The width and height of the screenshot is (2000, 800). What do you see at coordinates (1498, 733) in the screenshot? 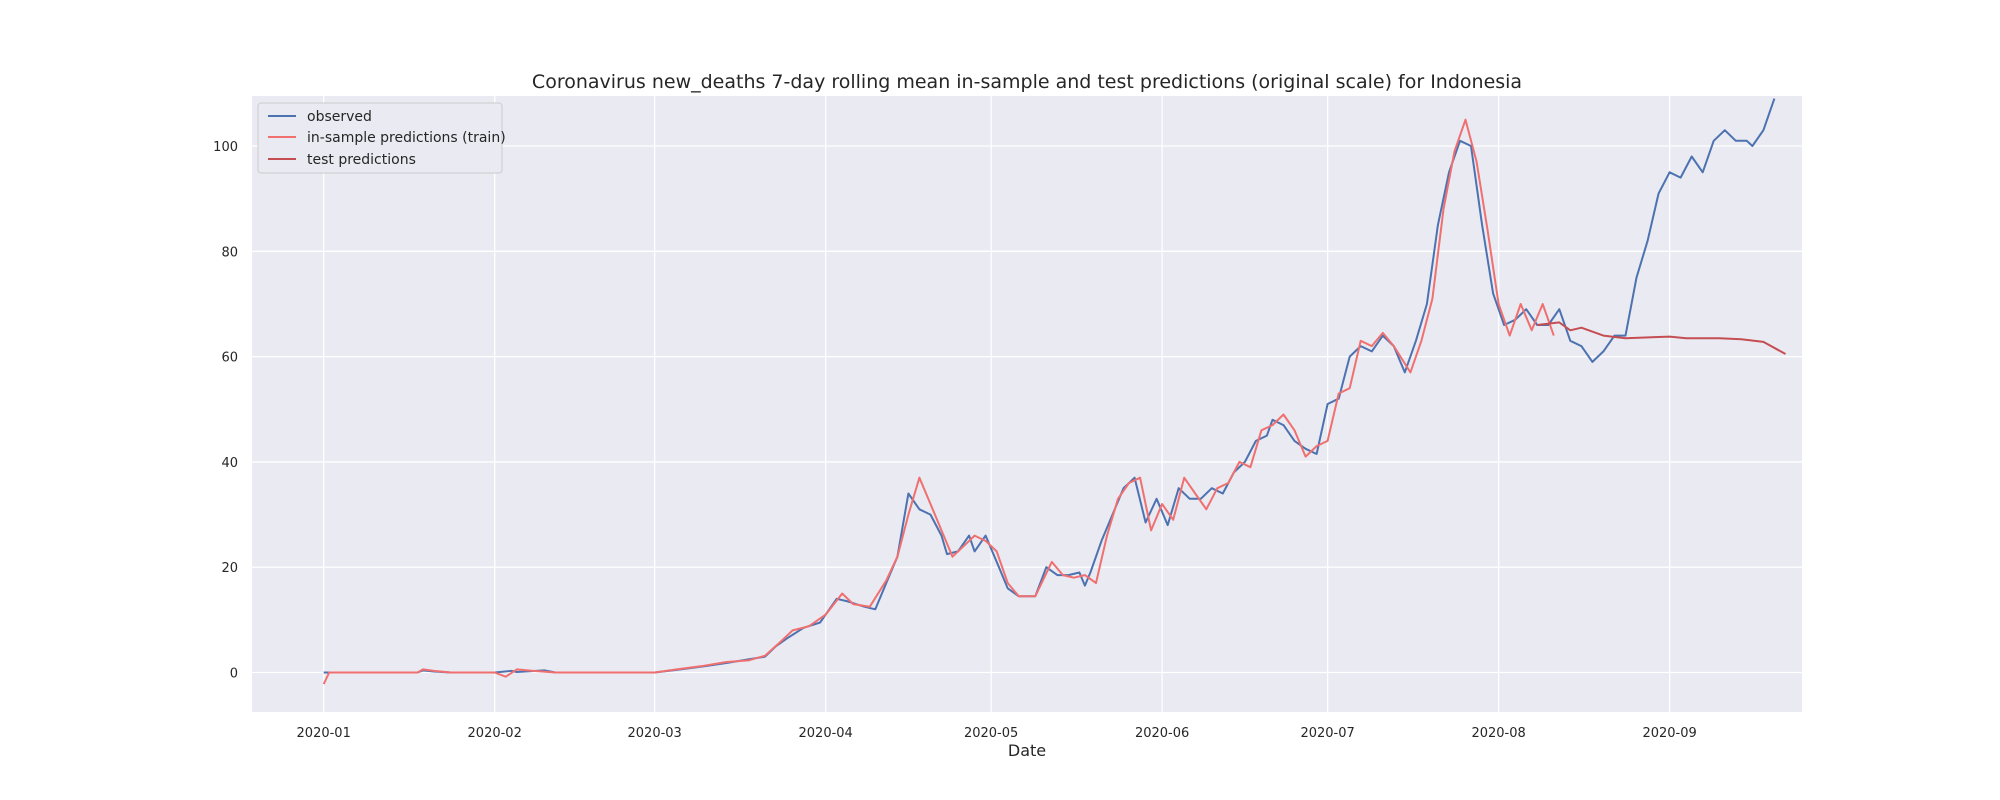
I see `x-tick-label: 2020-08` at bounding box center [1498, 733].